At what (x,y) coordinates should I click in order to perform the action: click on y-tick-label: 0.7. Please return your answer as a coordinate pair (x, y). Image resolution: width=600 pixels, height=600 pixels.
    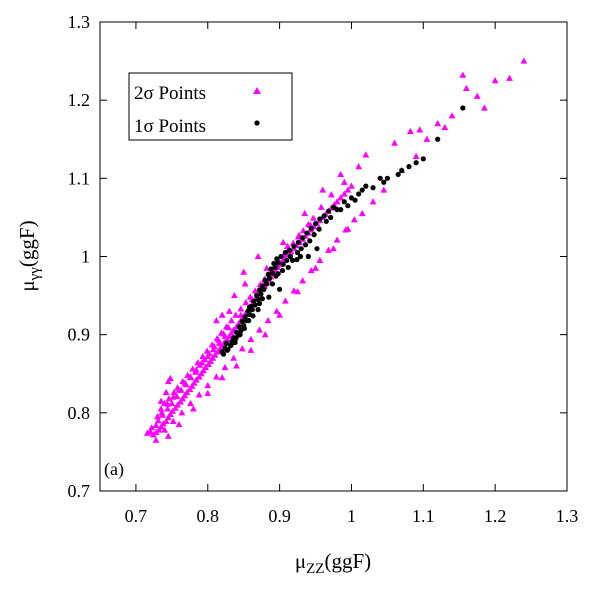
    Looking at the image, I should click on (79, 491).